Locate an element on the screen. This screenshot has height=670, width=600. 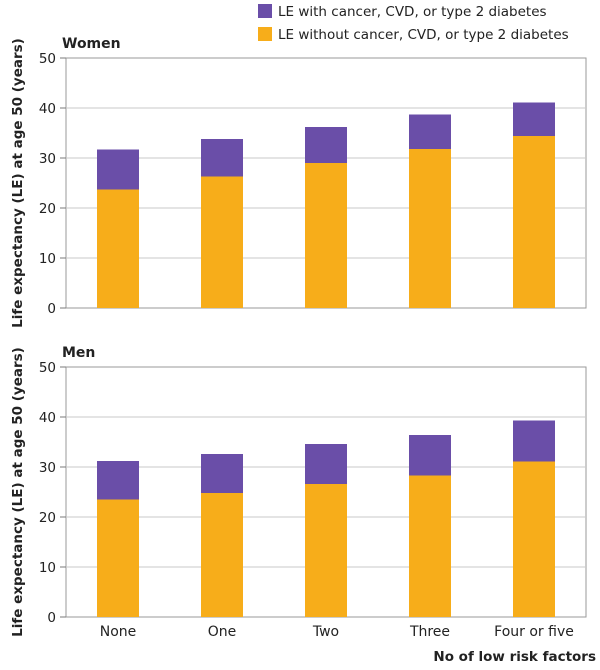
xtick-label-1: None is located at coordinates (118, 632).